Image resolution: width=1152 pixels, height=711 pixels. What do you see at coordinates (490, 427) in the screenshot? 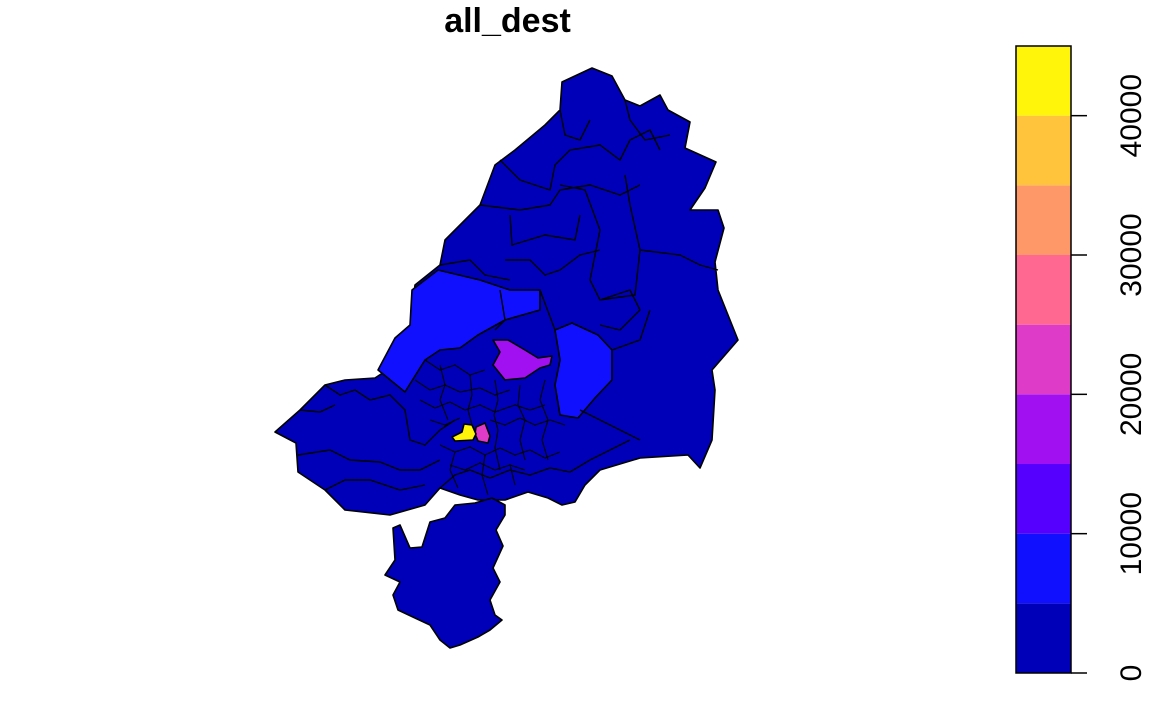
I see `central-dense-boundaries` at bounding box center [490, 427].